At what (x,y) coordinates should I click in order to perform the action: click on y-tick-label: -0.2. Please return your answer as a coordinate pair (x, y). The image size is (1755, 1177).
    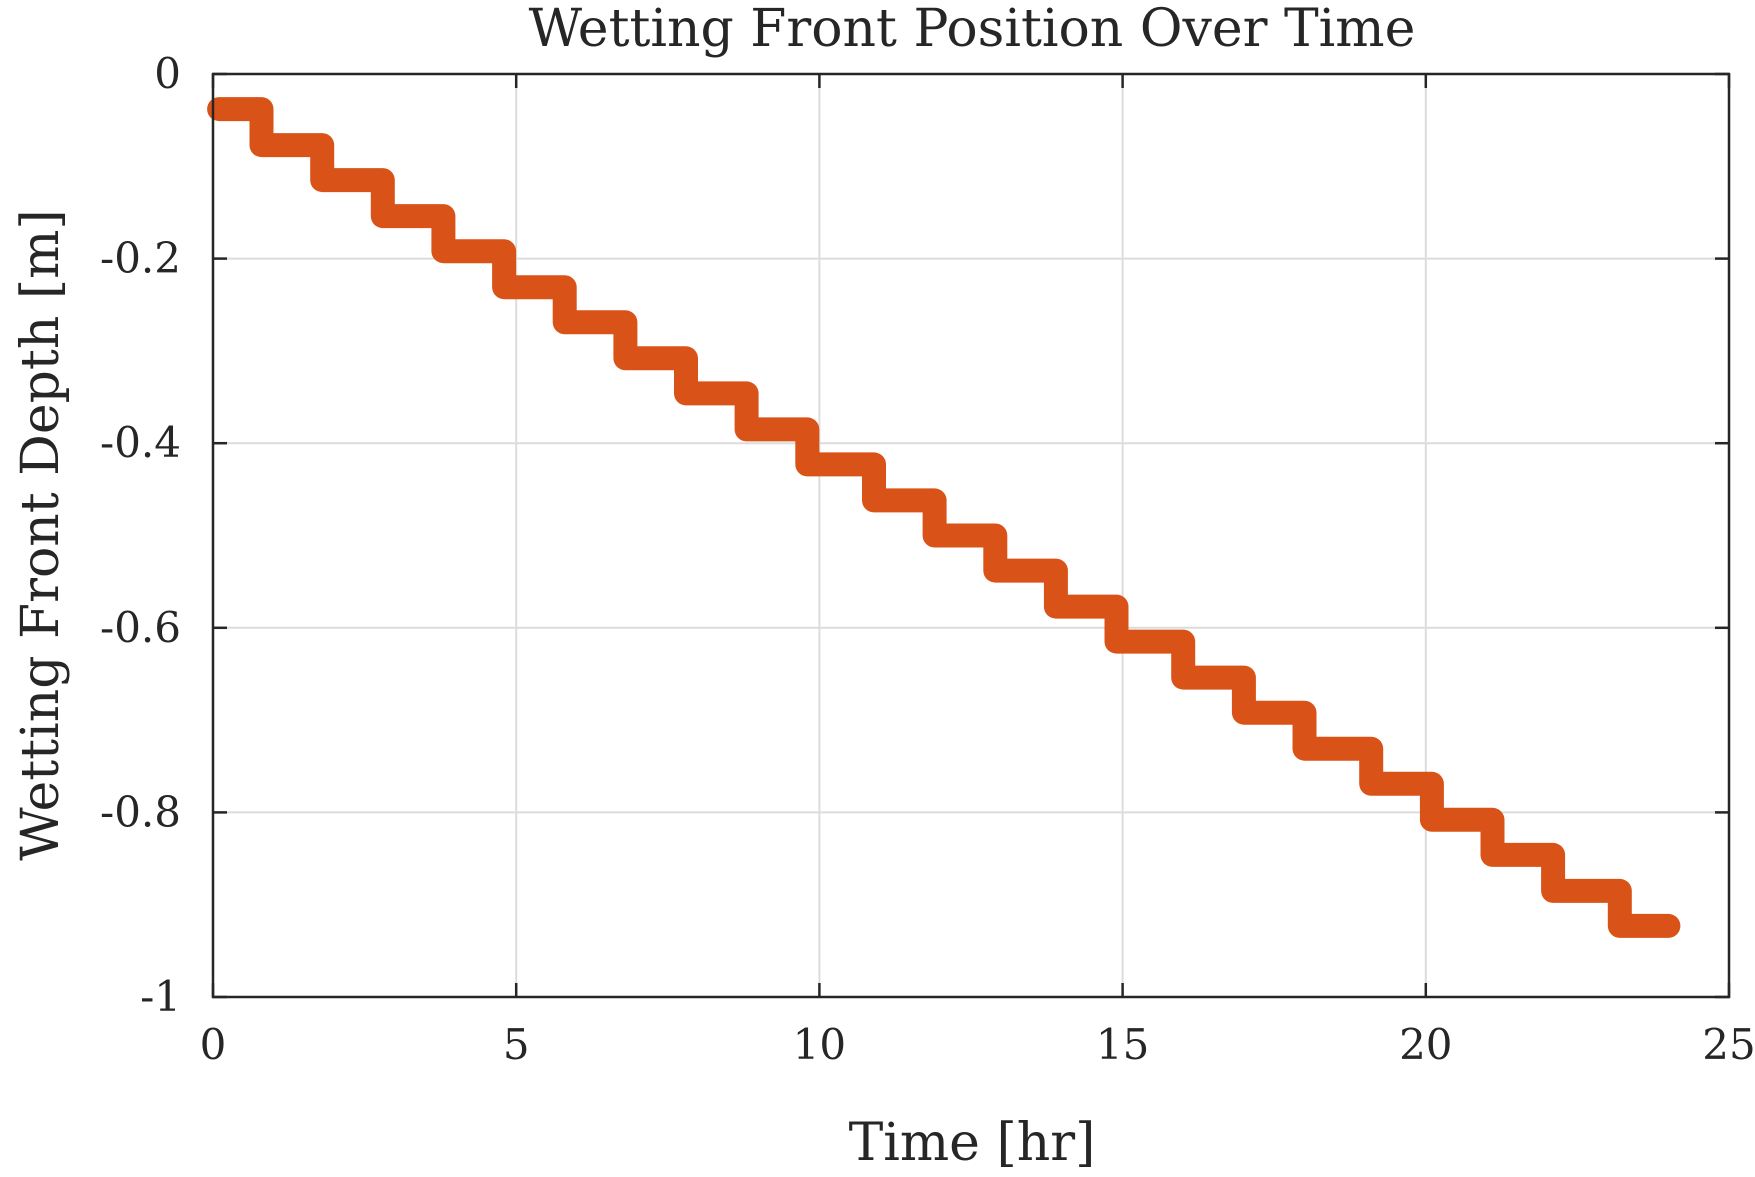
    Looking at the image, I should click on (140, 258).